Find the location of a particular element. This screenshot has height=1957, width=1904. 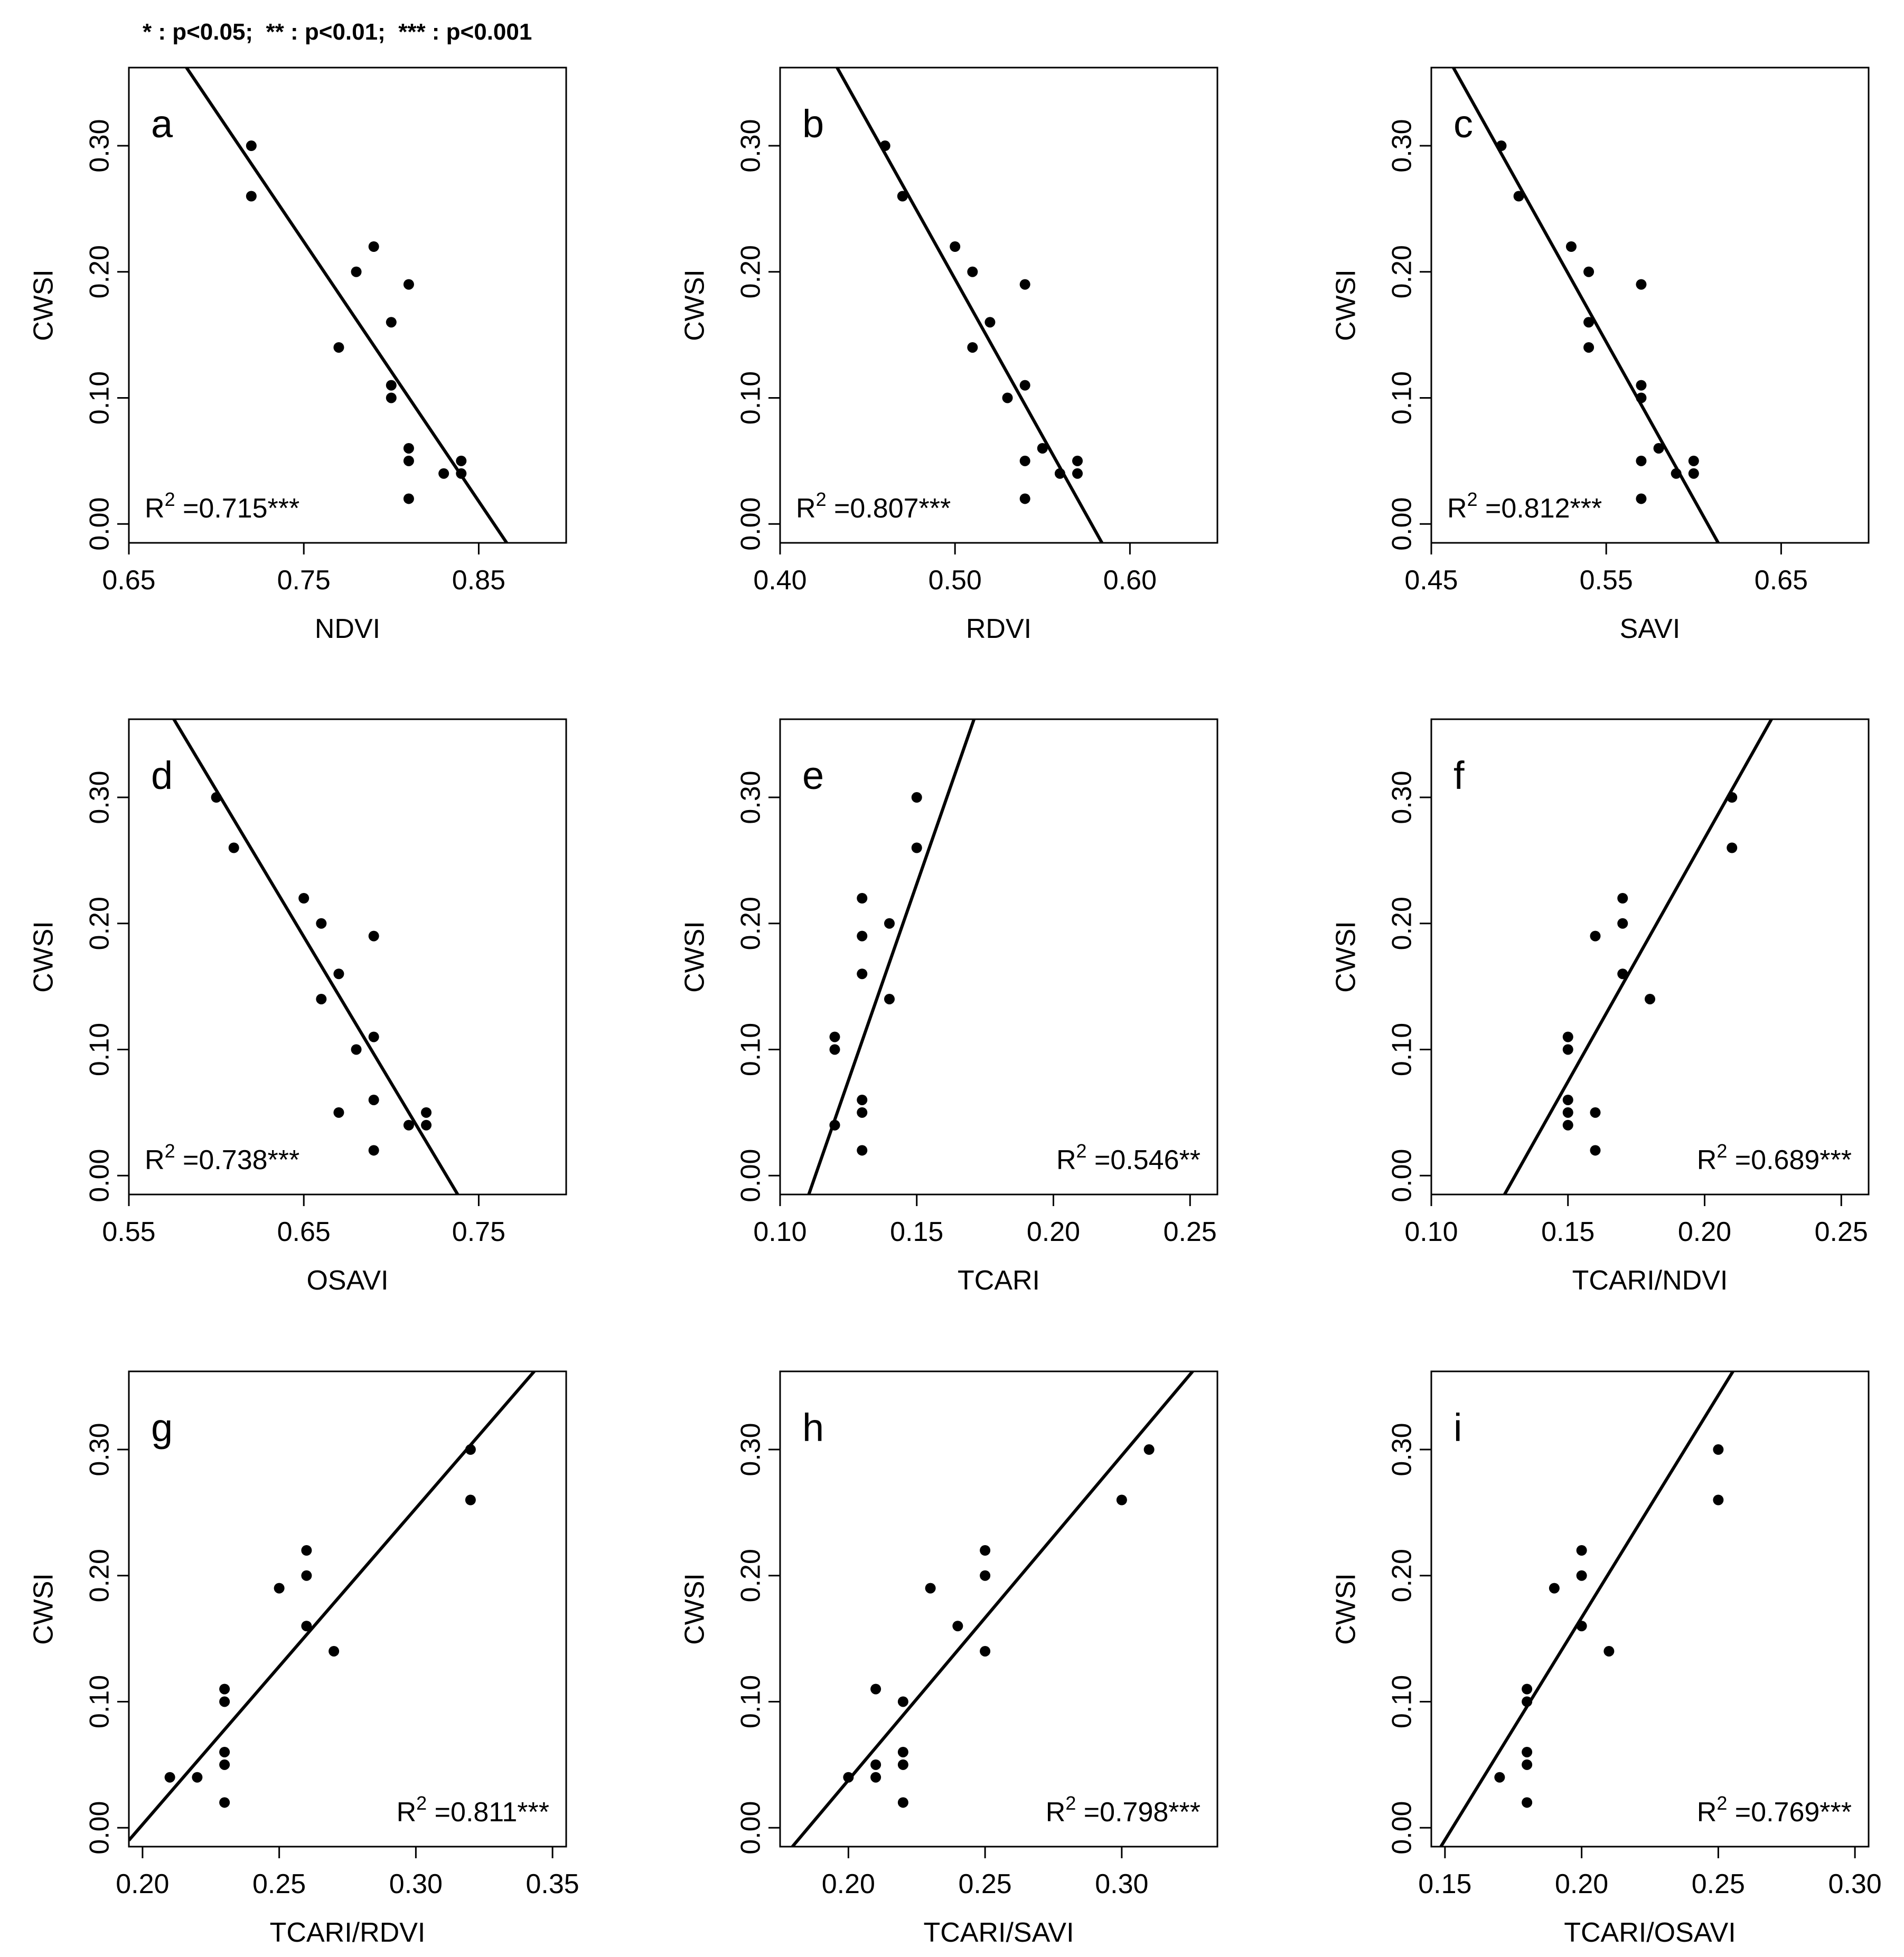

r-squared-value: =0.769*** is located at coordinates (1789, 1812).